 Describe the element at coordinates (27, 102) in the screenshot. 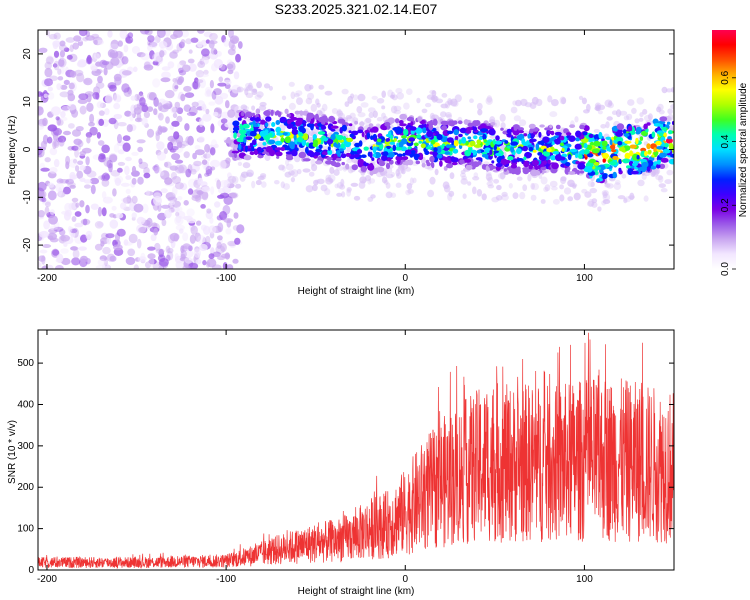

I see `y-tick-label: 10` at that location.